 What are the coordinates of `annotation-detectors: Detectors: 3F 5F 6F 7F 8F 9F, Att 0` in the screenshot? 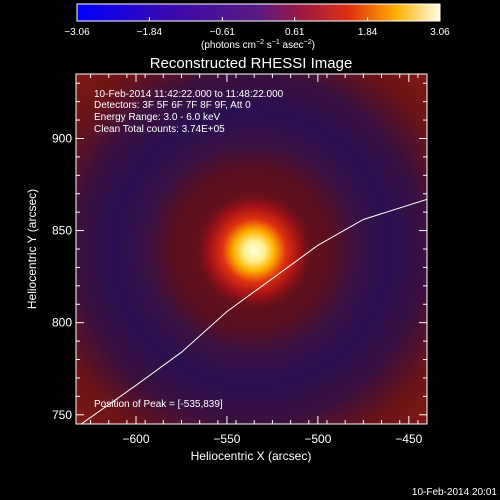 It's located at (172, 105).